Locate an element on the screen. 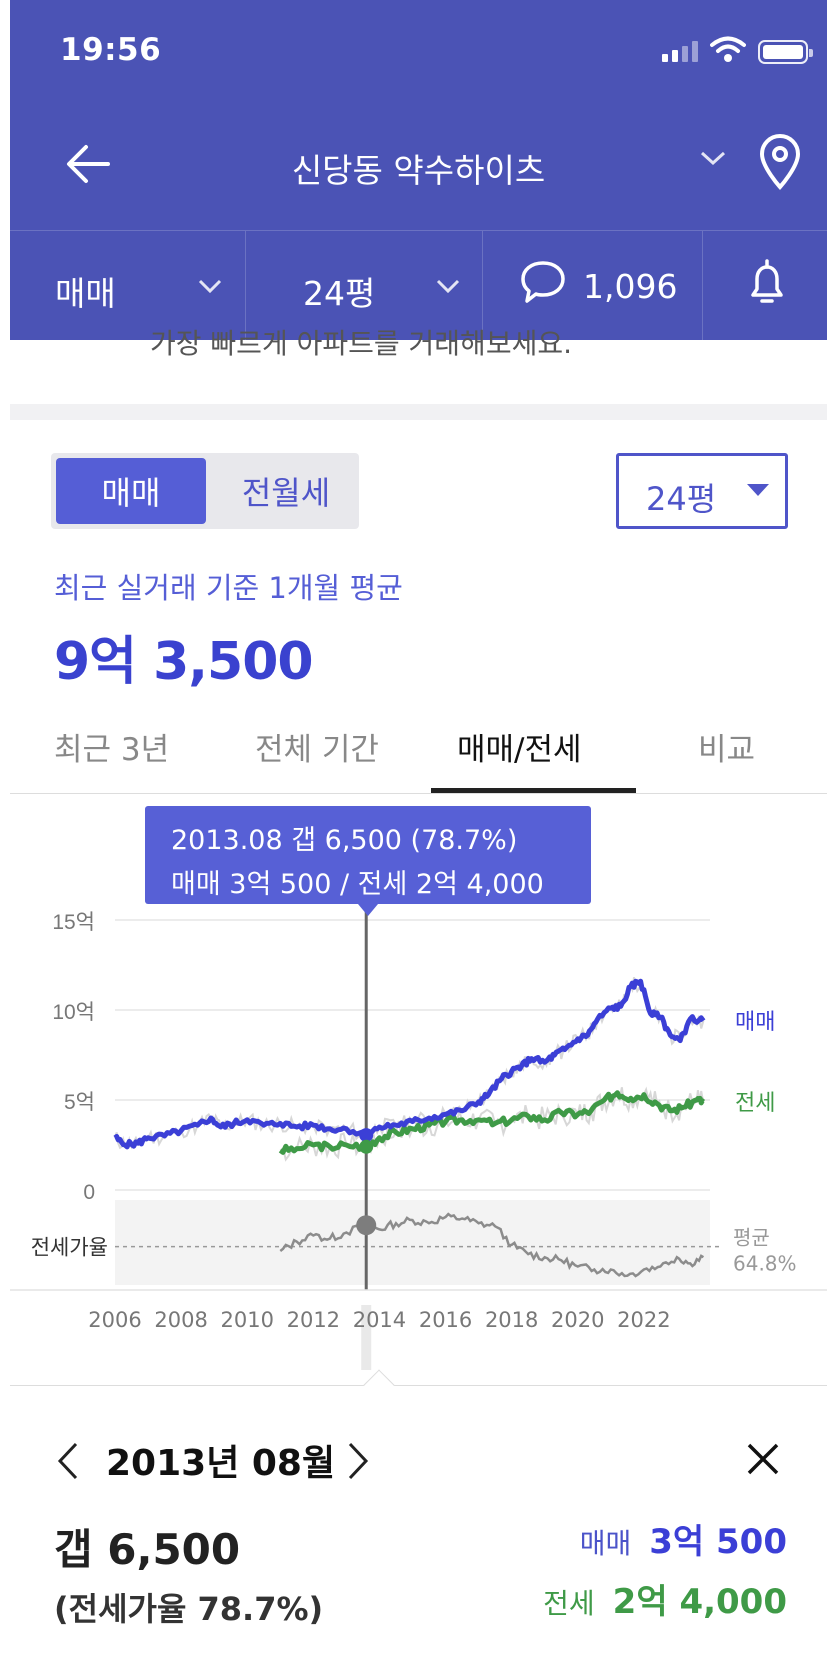 This screenshot has height=1670, width=827. toggle-sale: 매매 is located at coordinates (131, 491).